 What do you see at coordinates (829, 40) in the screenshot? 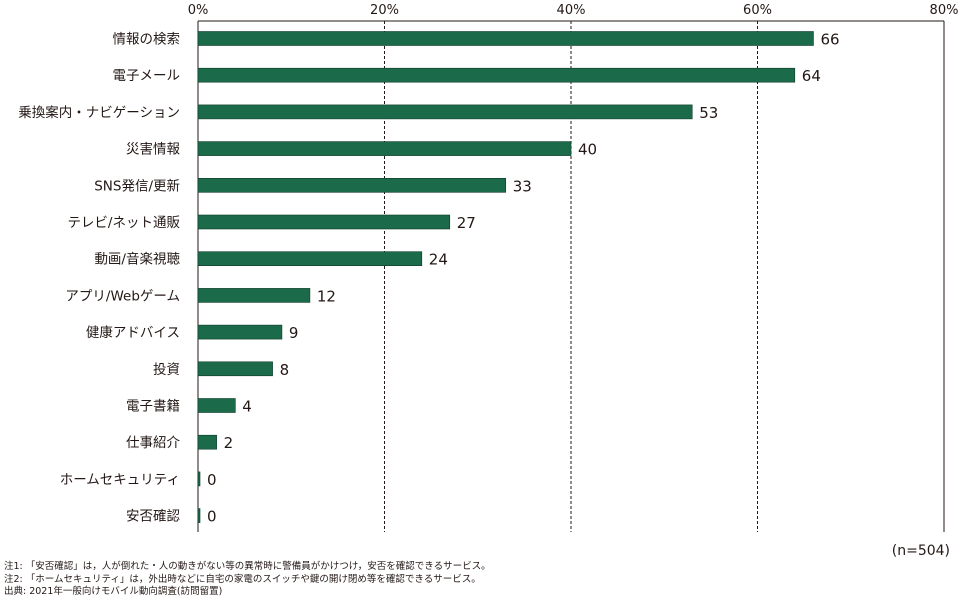
I see `value-label: 66` at bounding box center [829, 40].